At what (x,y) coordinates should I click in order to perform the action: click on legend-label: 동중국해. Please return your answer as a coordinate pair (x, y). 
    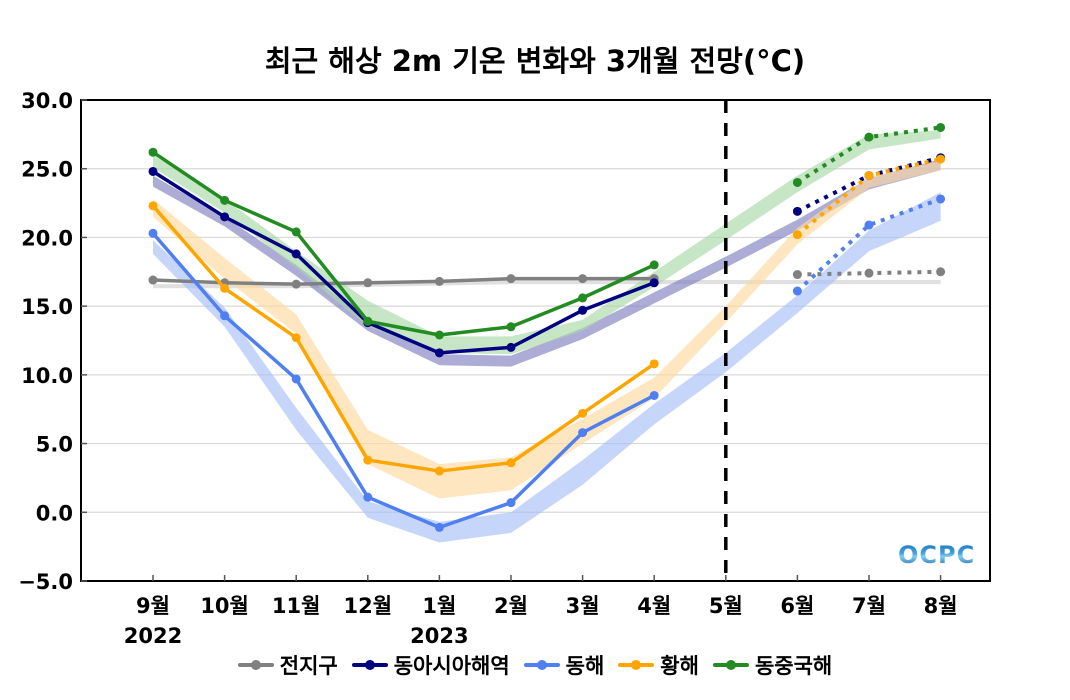
    Looking at the image, I should click on (793, 666).